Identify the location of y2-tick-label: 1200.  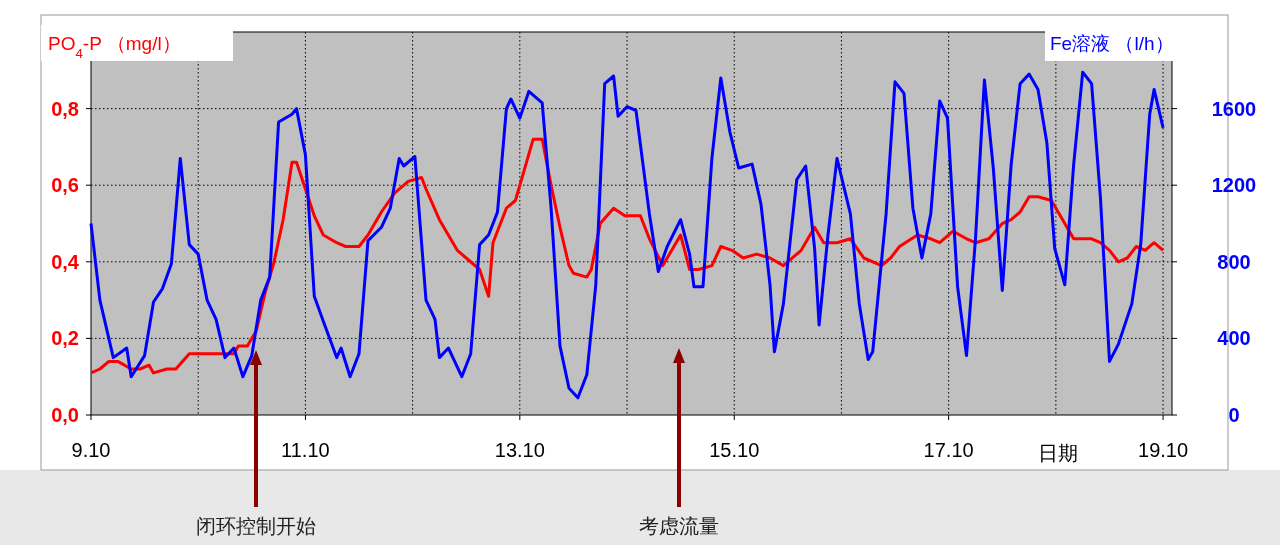
(1234, 185).